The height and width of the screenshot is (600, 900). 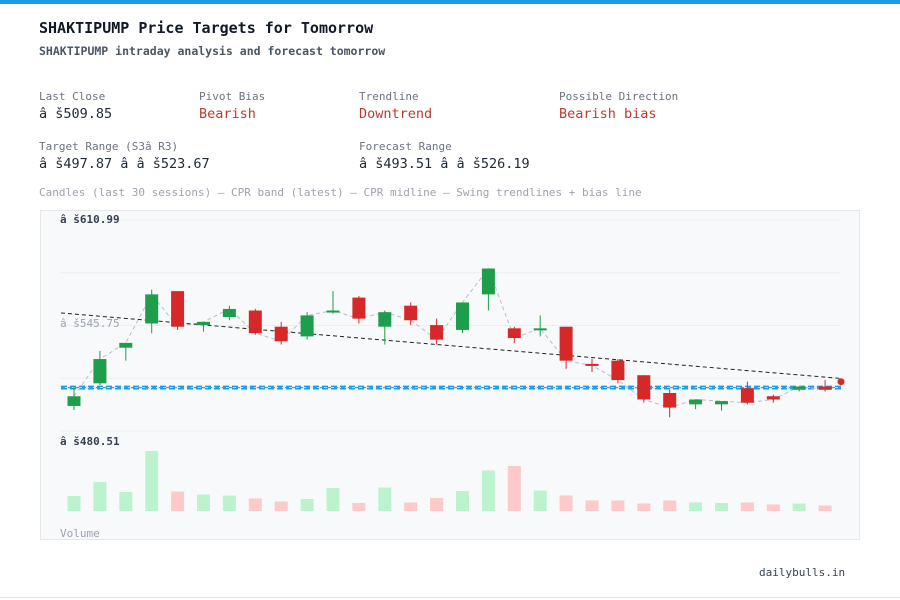 I want to click on metric-label: Forecast Range, so click(x=405, y=146).